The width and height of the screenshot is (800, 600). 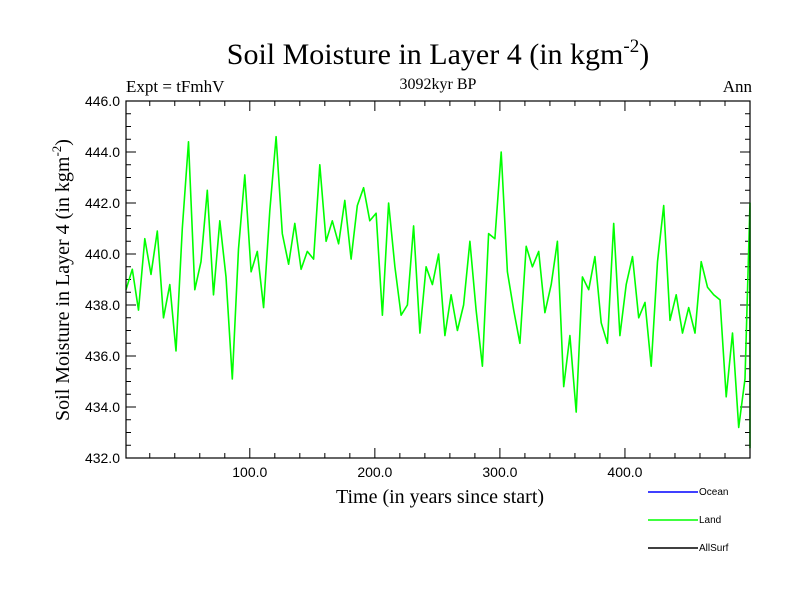 What do you see at coordinates (374, 472) in the screenshot?
I see `x-tick-label: 200.0` at bounding box center [374, 472].